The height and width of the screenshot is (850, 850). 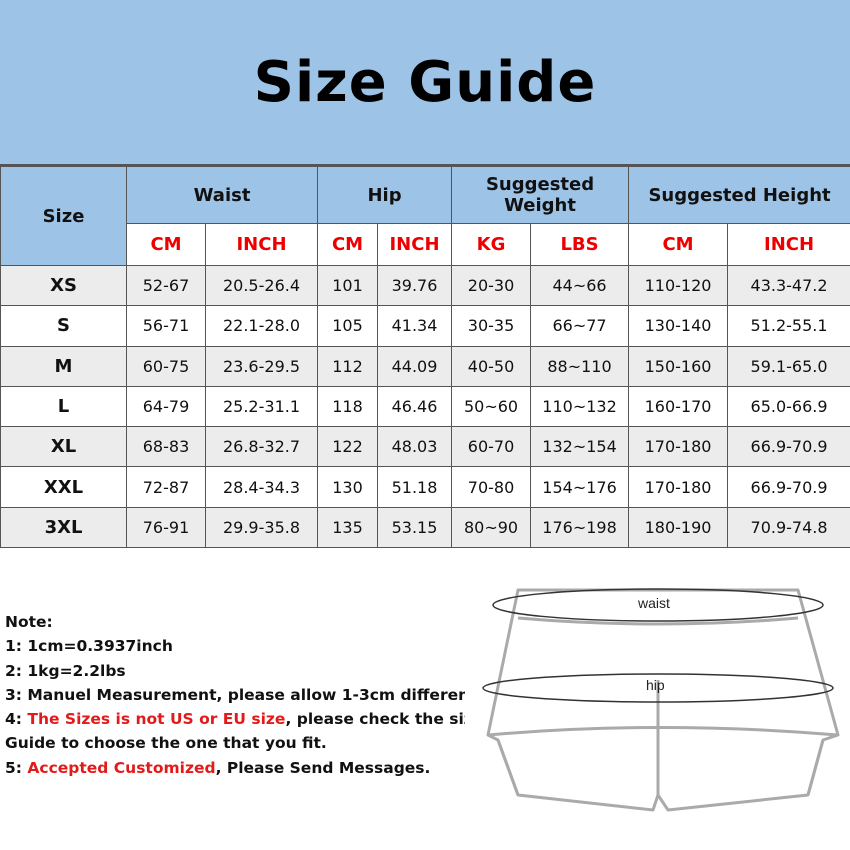 What do you see at coordinates (415, 527) in the screenshot?
I see `value-cell: 53.15` at bounding box center [415, 527].